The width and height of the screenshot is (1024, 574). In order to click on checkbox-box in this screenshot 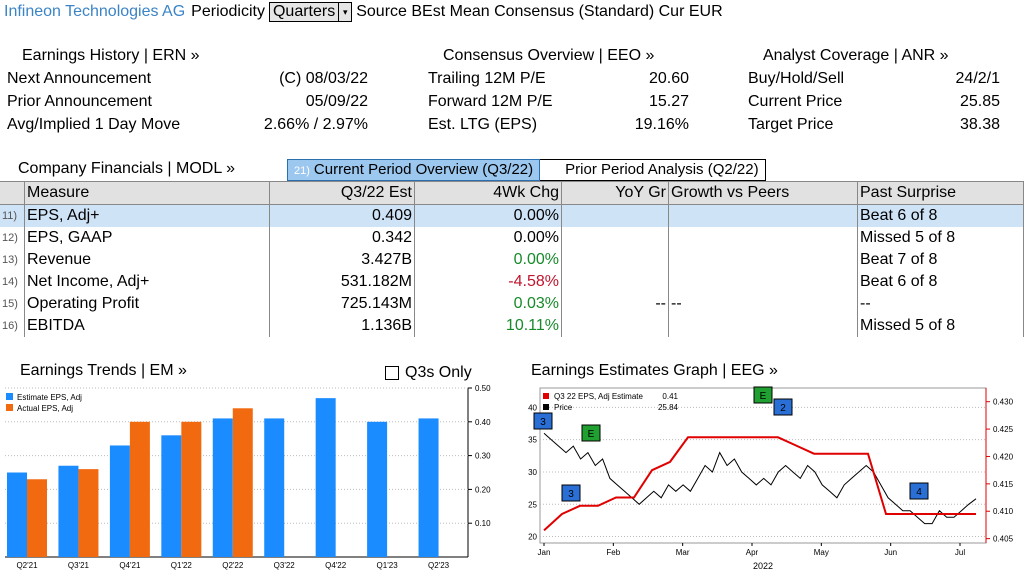, I will do `click(392, 373)`.